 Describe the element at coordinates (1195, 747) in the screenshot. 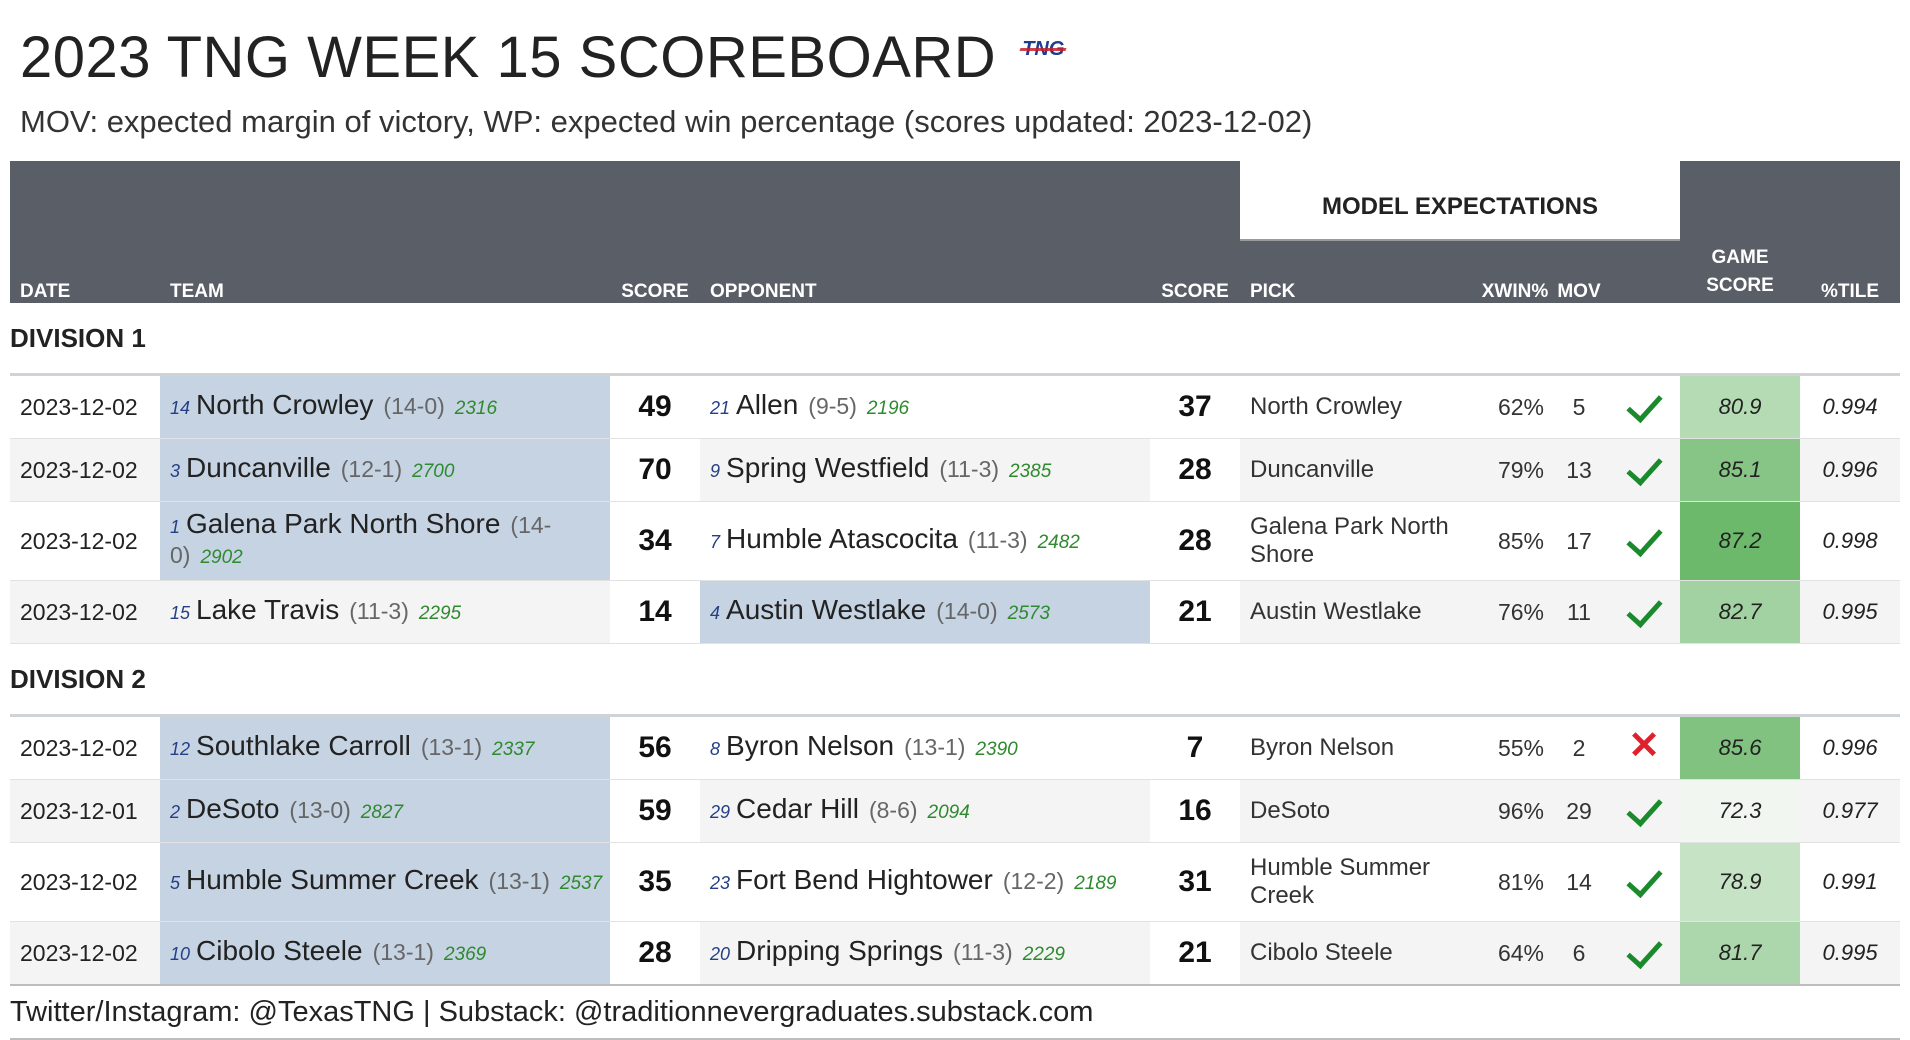

I see `opponent-score: 7` at that location.